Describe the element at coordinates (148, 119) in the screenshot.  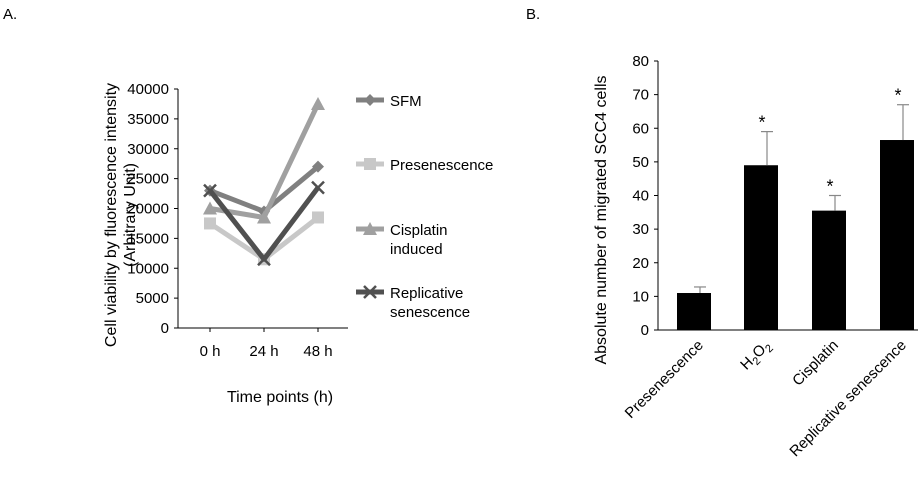
I see `y-tick-label: 35000` at that location.